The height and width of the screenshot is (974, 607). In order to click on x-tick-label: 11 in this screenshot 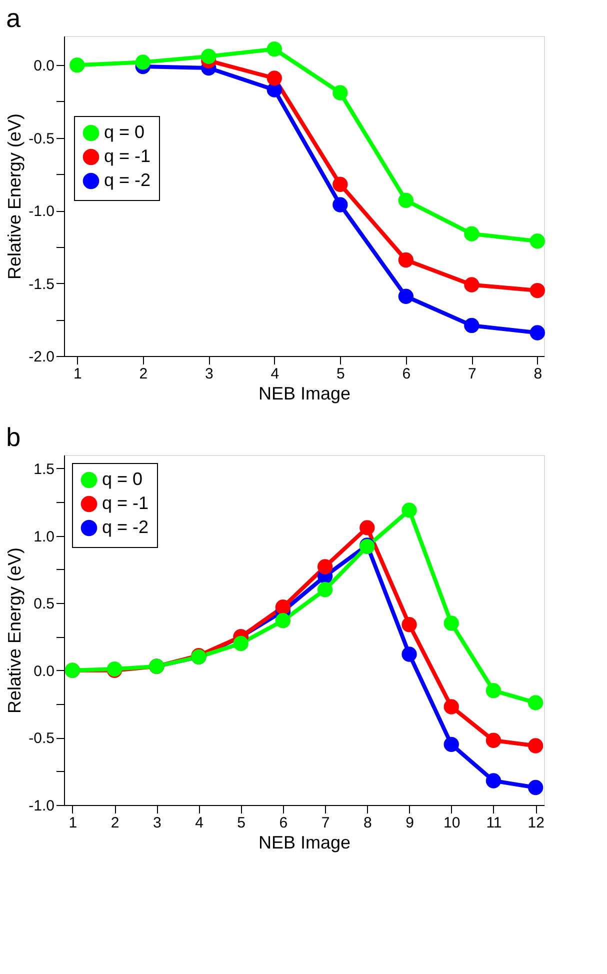, I will do `click(494, 823)`.